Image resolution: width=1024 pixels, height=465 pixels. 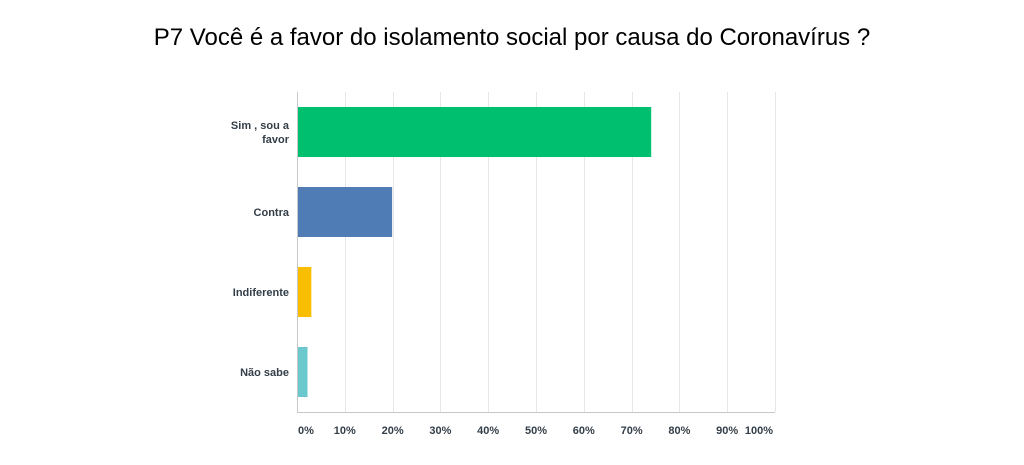 What do you see at coordinates (260, 133) in the screenshot?
I see `category-label-0: Sim , sou a favor` at bounding box center [260, 133].